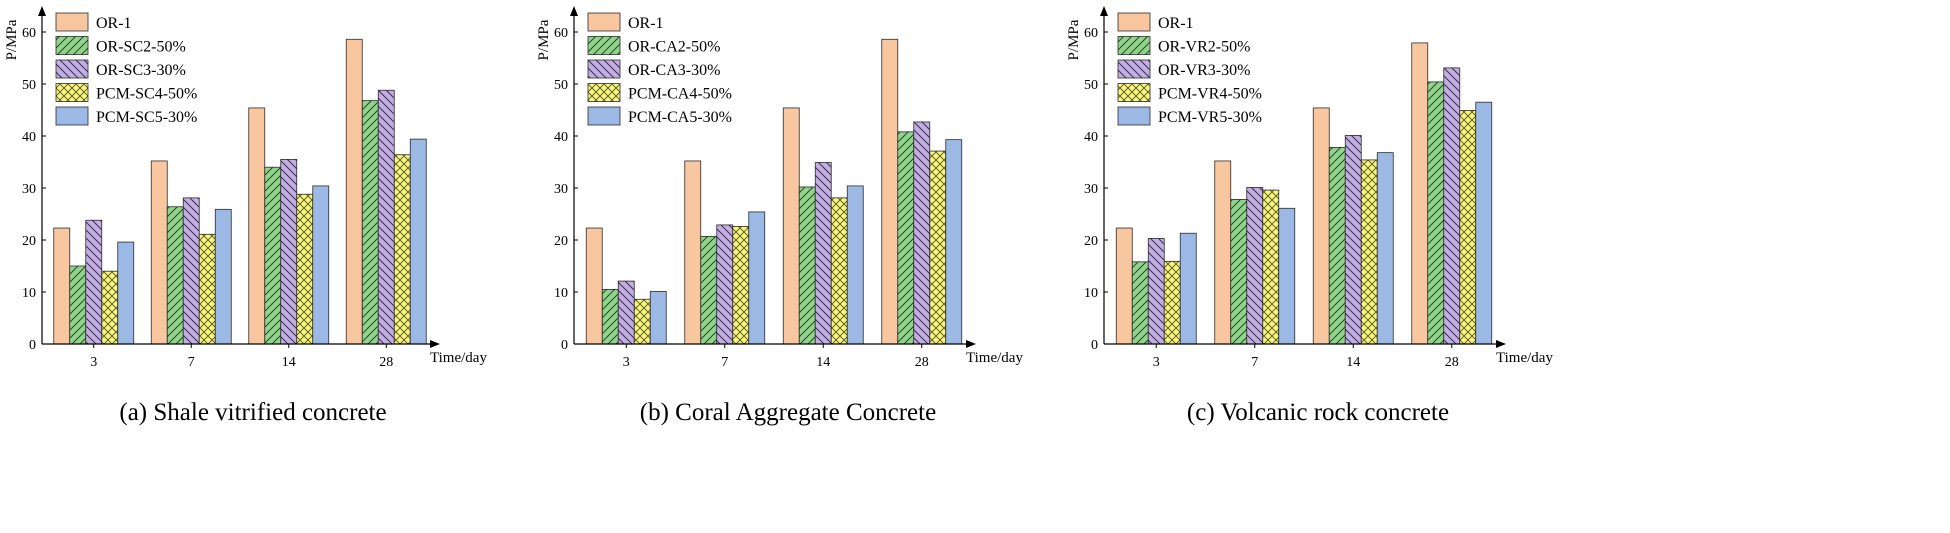 Image resolution: width=1950 pixels, height=533 pixels. I want to click on bar-OR-CA3-30%-day-3, so click(626, 312).